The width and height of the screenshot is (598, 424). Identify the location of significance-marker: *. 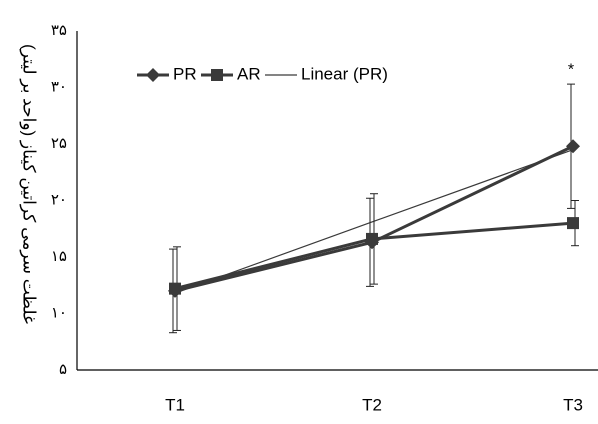
(571, 69).